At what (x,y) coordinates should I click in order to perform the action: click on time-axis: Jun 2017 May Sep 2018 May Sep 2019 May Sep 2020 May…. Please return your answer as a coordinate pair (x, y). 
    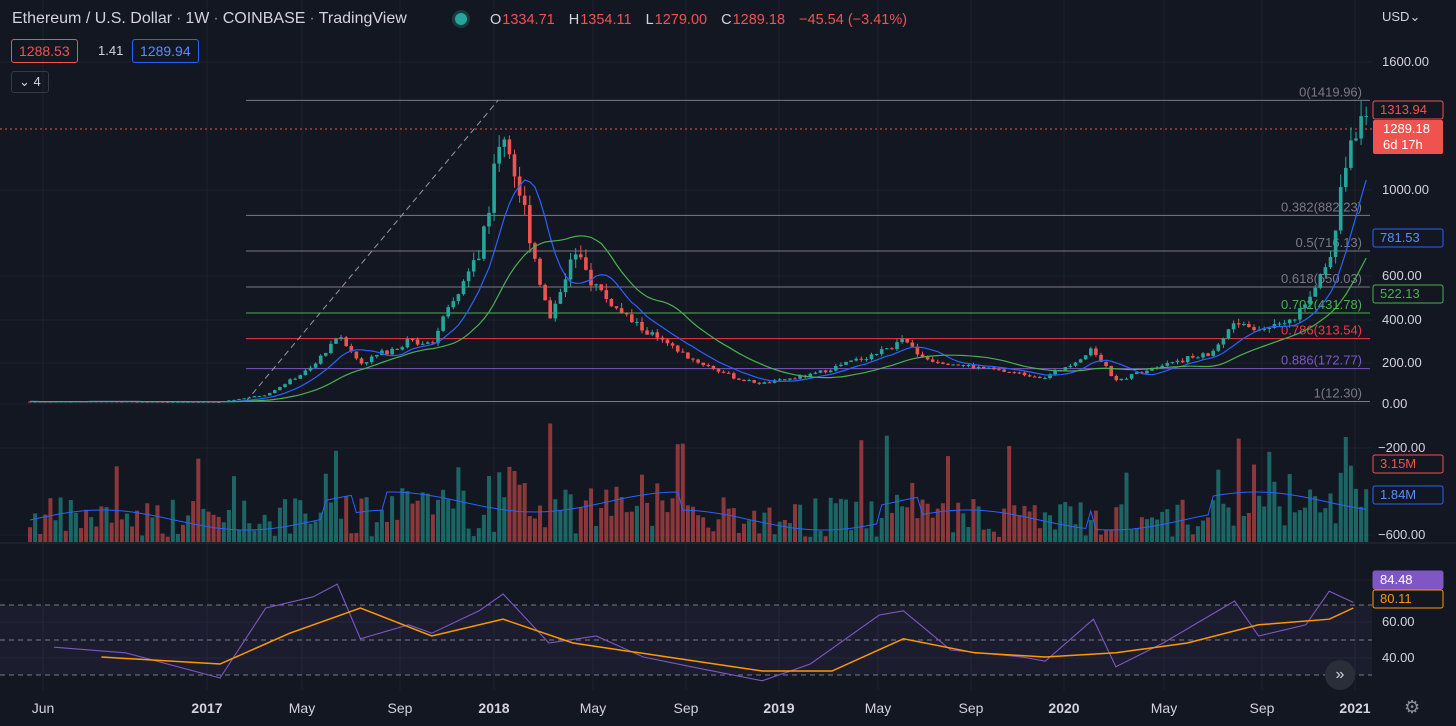
    Looking at the image, I should click on (701, 708).